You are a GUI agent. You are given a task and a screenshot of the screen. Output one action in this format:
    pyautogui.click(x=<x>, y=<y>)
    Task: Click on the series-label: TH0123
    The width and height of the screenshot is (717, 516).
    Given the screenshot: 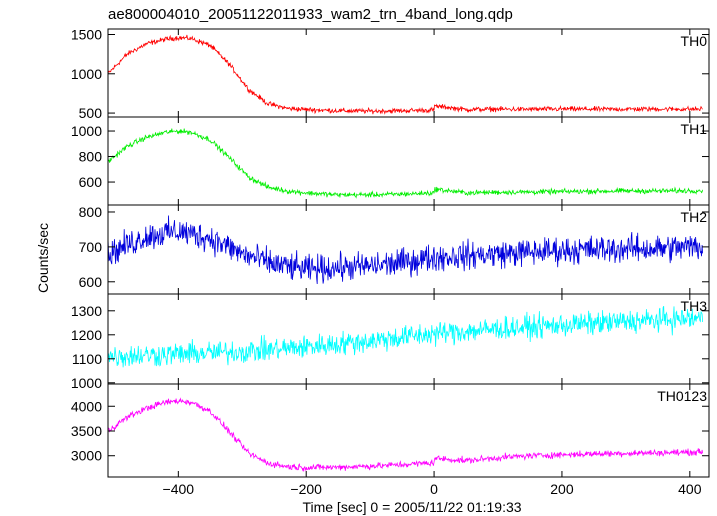 What is the action you would take?
    pyautogui.click(x=682, y=396)
    